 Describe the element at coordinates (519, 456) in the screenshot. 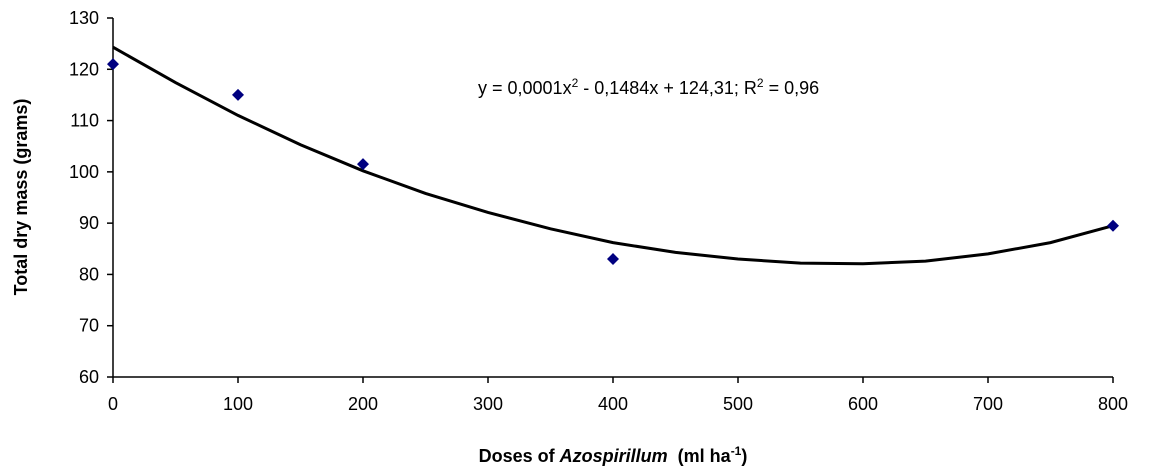

I see `x-axis-label-part: Doses of` at that location.